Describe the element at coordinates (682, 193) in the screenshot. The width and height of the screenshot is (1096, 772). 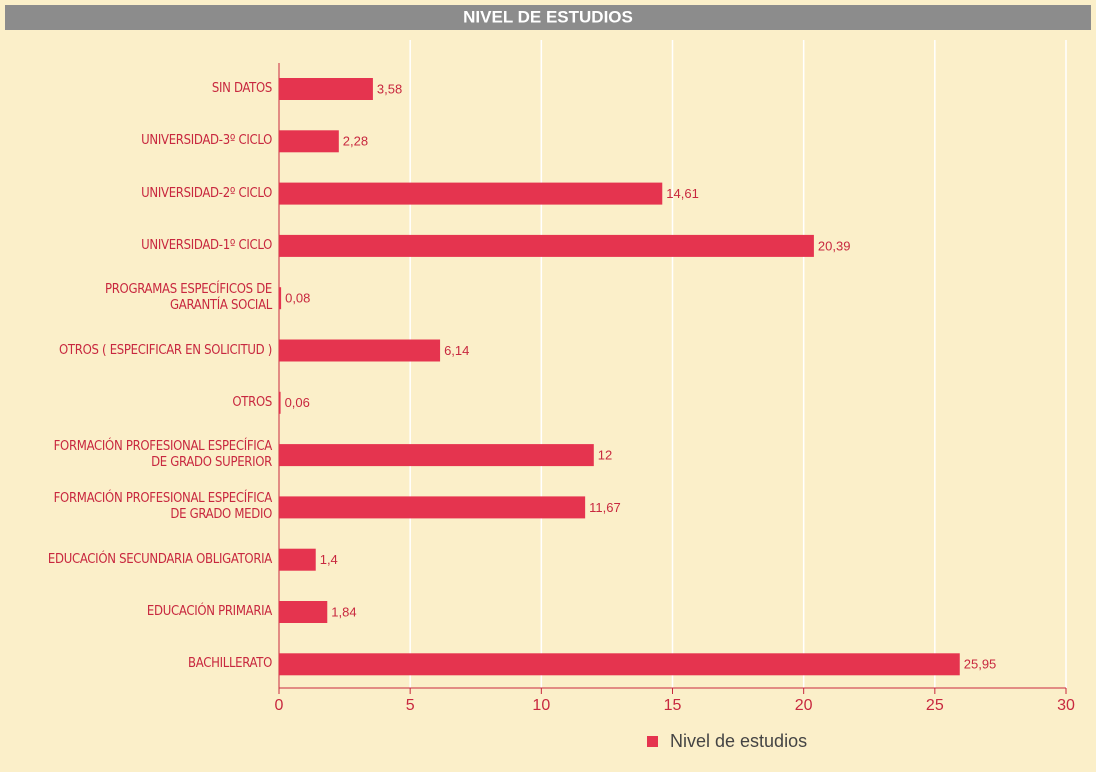
I see `data-label: 14,61` at that location.